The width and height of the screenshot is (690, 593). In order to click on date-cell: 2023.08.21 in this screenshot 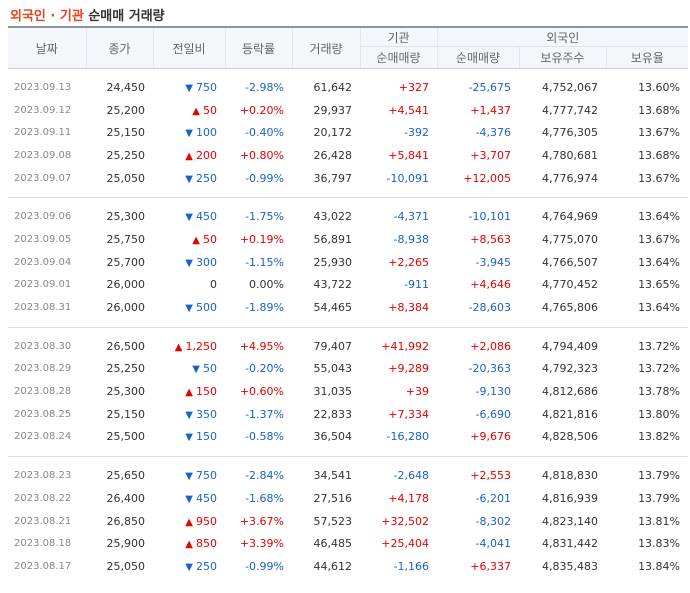, I will do `click(43, 521)`.